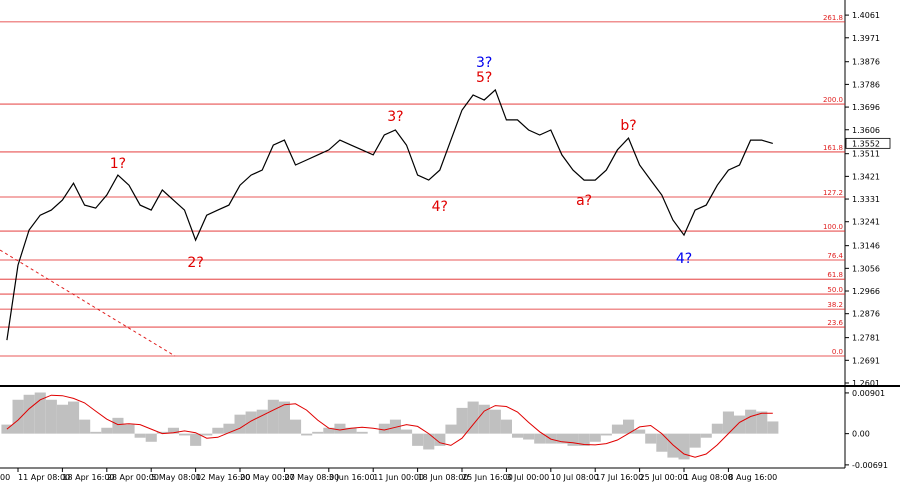 Image resolution: width=900 pixels, height=485 pixels. Describe the element at coordinates (833, 227) in the screenshot. I see `fib-label: 100.0` at that location.